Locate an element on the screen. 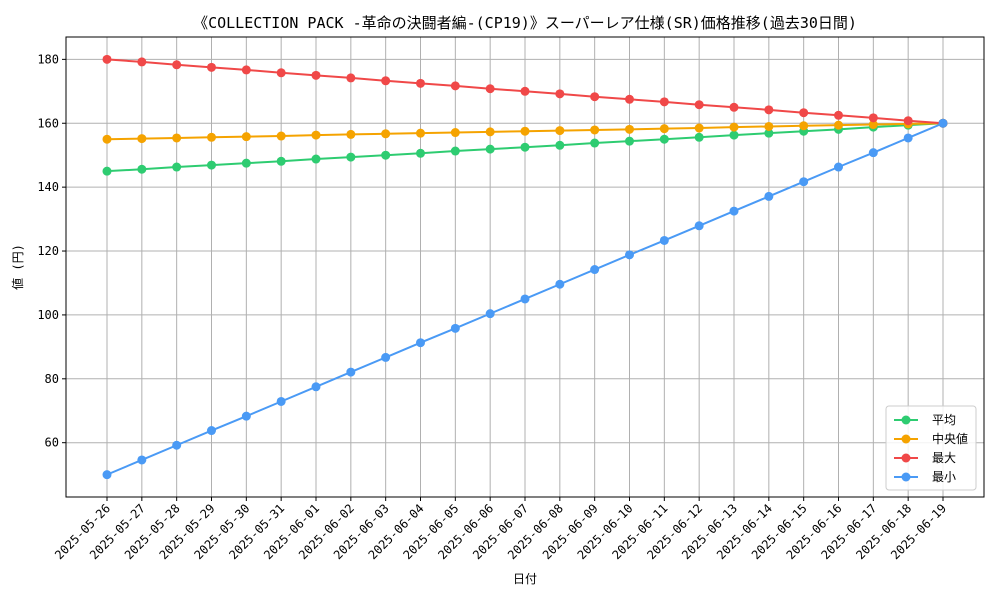 The image size is (1000, 600). legend-label: 平均 is located at coordinates (944, 420).